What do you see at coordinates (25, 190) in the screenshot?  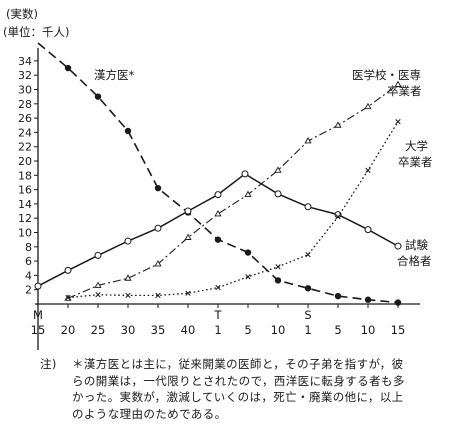 I see `y-tick-label: 16` at bounding box center [25, 190].